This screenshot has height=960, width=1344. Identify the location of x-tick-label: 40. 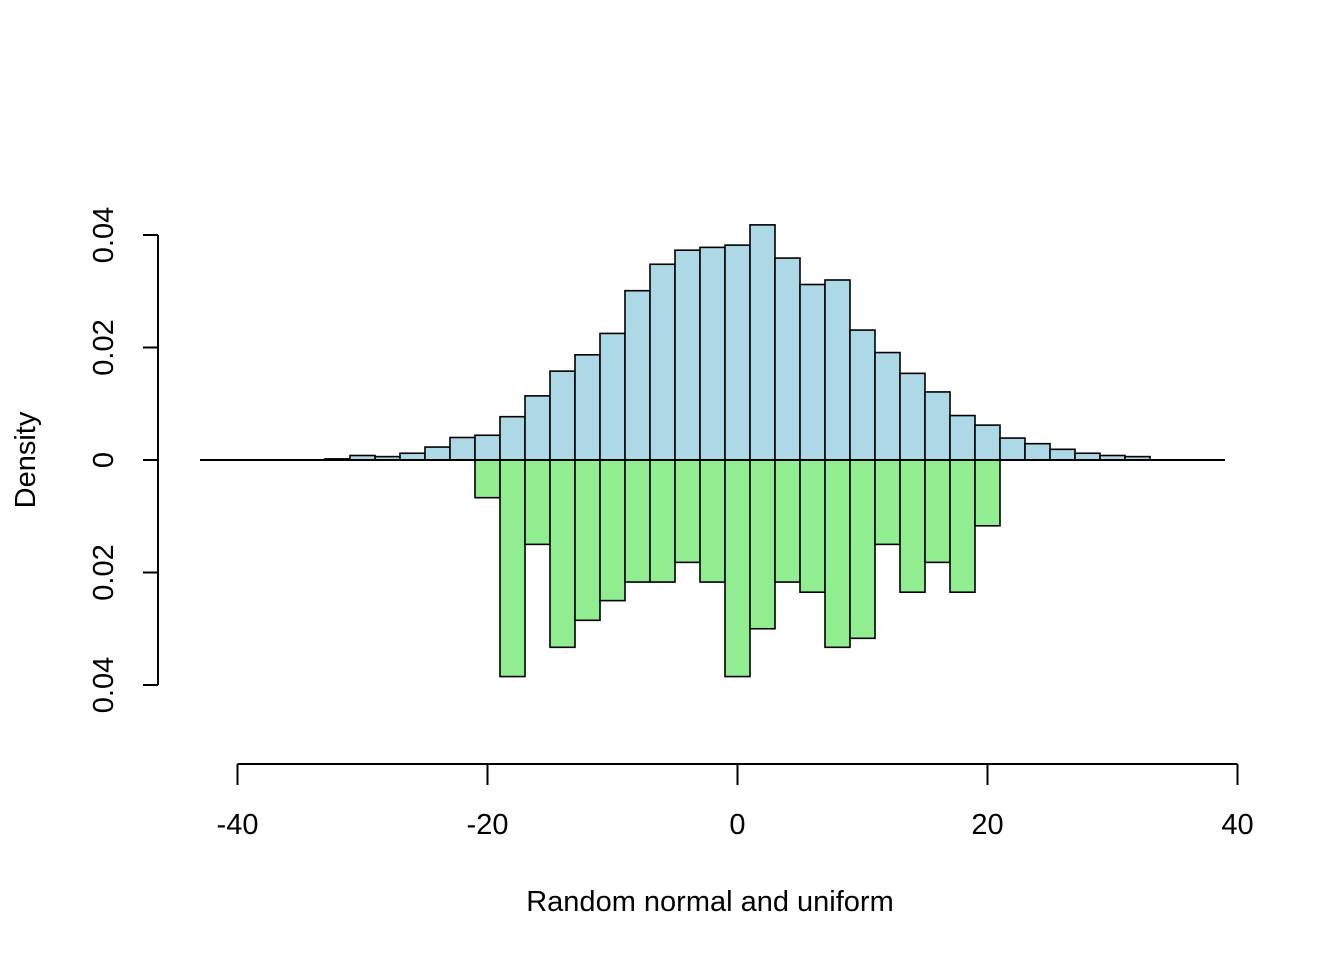
(1237, 825).